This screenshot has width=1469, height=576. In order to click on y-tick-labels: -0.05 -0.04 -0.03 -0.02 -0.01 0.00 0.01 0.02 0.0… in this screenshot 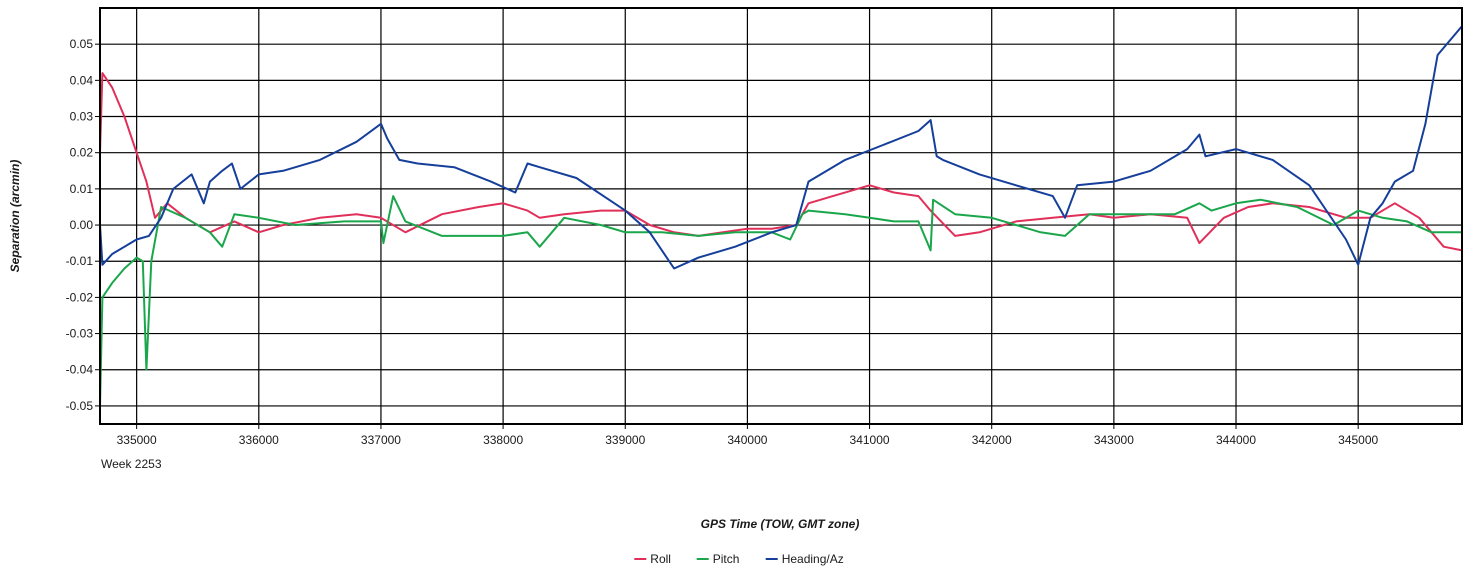, I will do `click(83, 225)`.